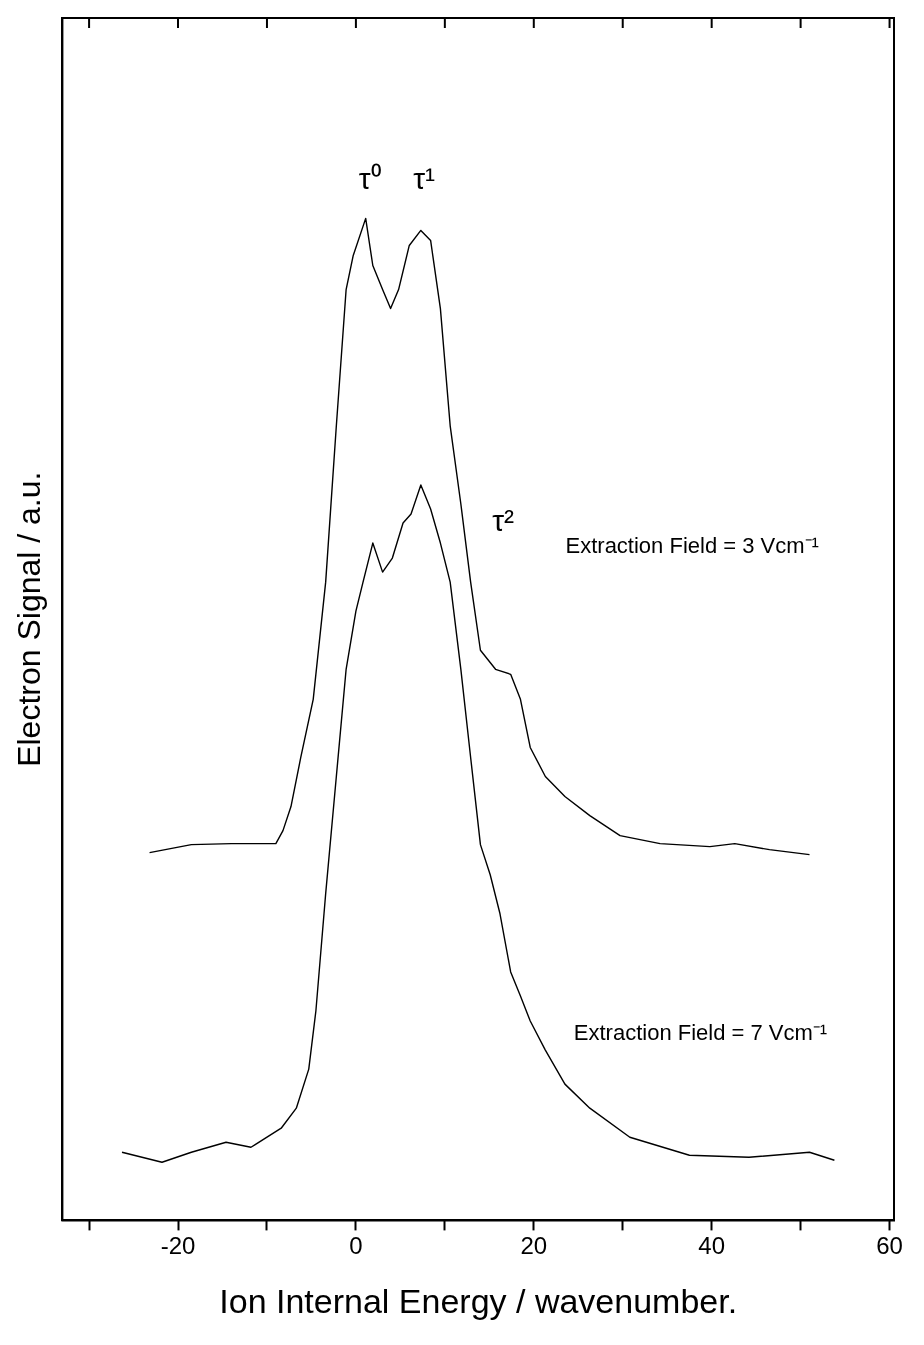 This screenshot has height=1345, width=924. Describe the element at coordinates (29, 619) in the screenshot. I see `y-axis-title: Electron Signal / a.u.` at that location.